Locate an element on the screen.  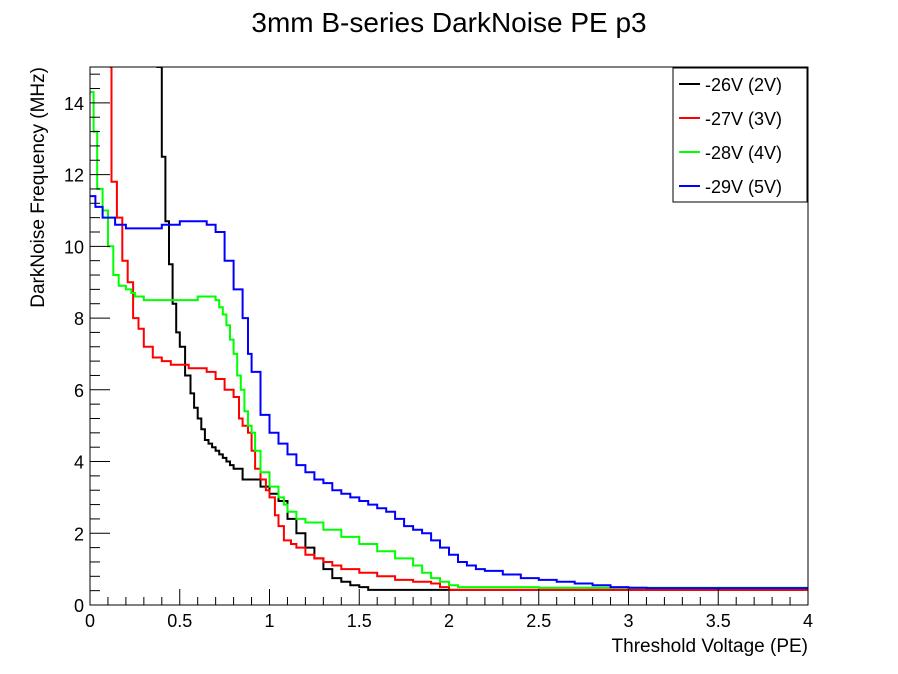
chart-title: 3mm B-series DarkNoise PE p3 is located at coordinates (448, 22).